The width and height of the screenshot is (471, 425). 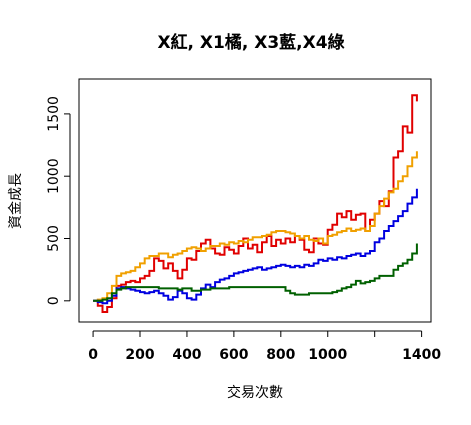 What do you see at coordinates (233, 355) in the screenshot?
I see `x-tick-label: 600` at bounding box center [233, 355].